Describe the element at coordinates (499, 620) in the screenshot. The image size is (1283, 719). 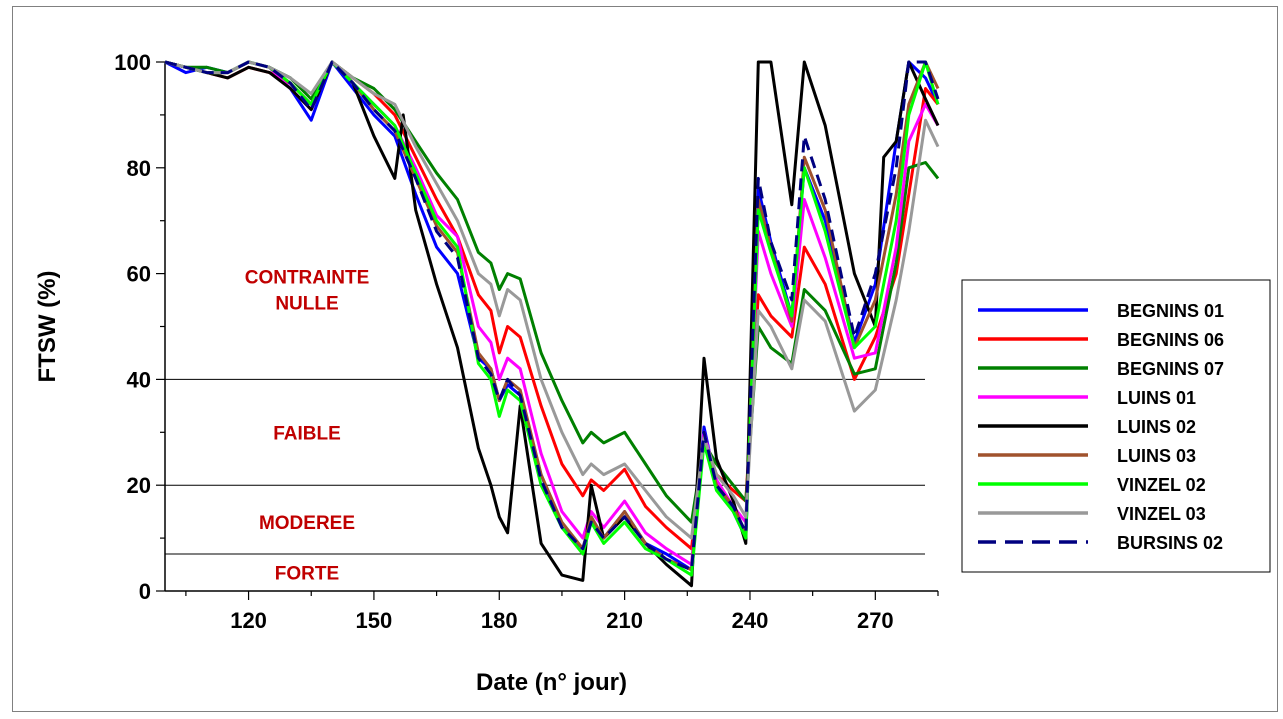
I see `x-tick-label: 180` at that location.